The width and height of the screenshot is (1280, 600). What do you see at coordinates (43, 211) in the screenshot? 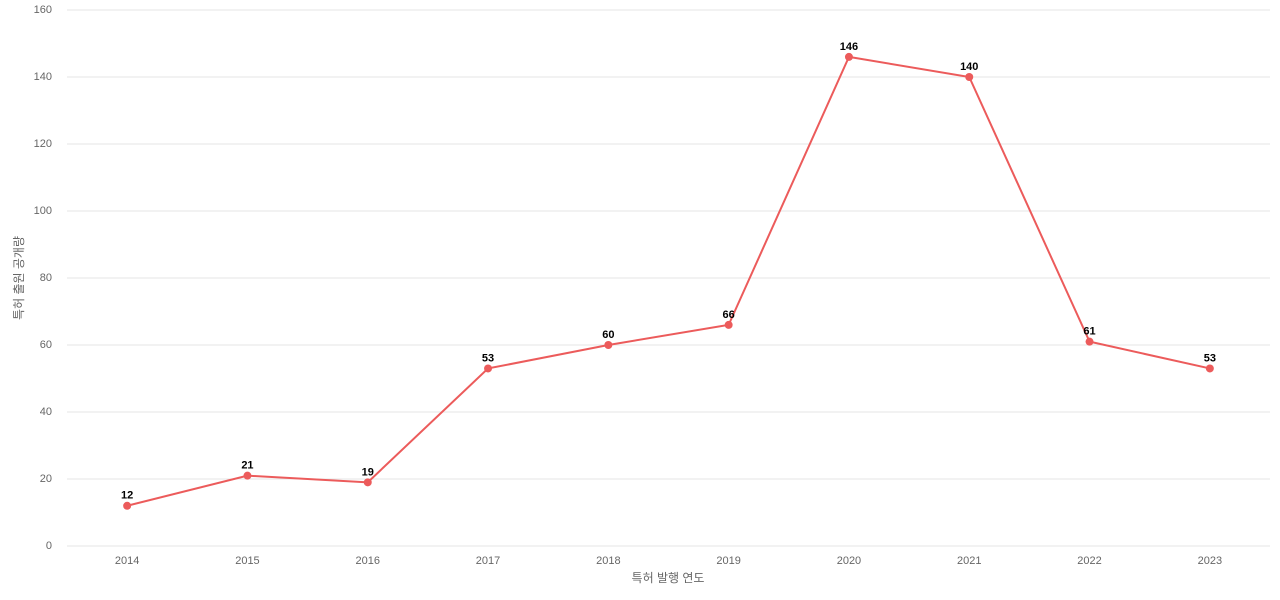
I see `y-tick-label: 100` at bounding box center [43, 211].